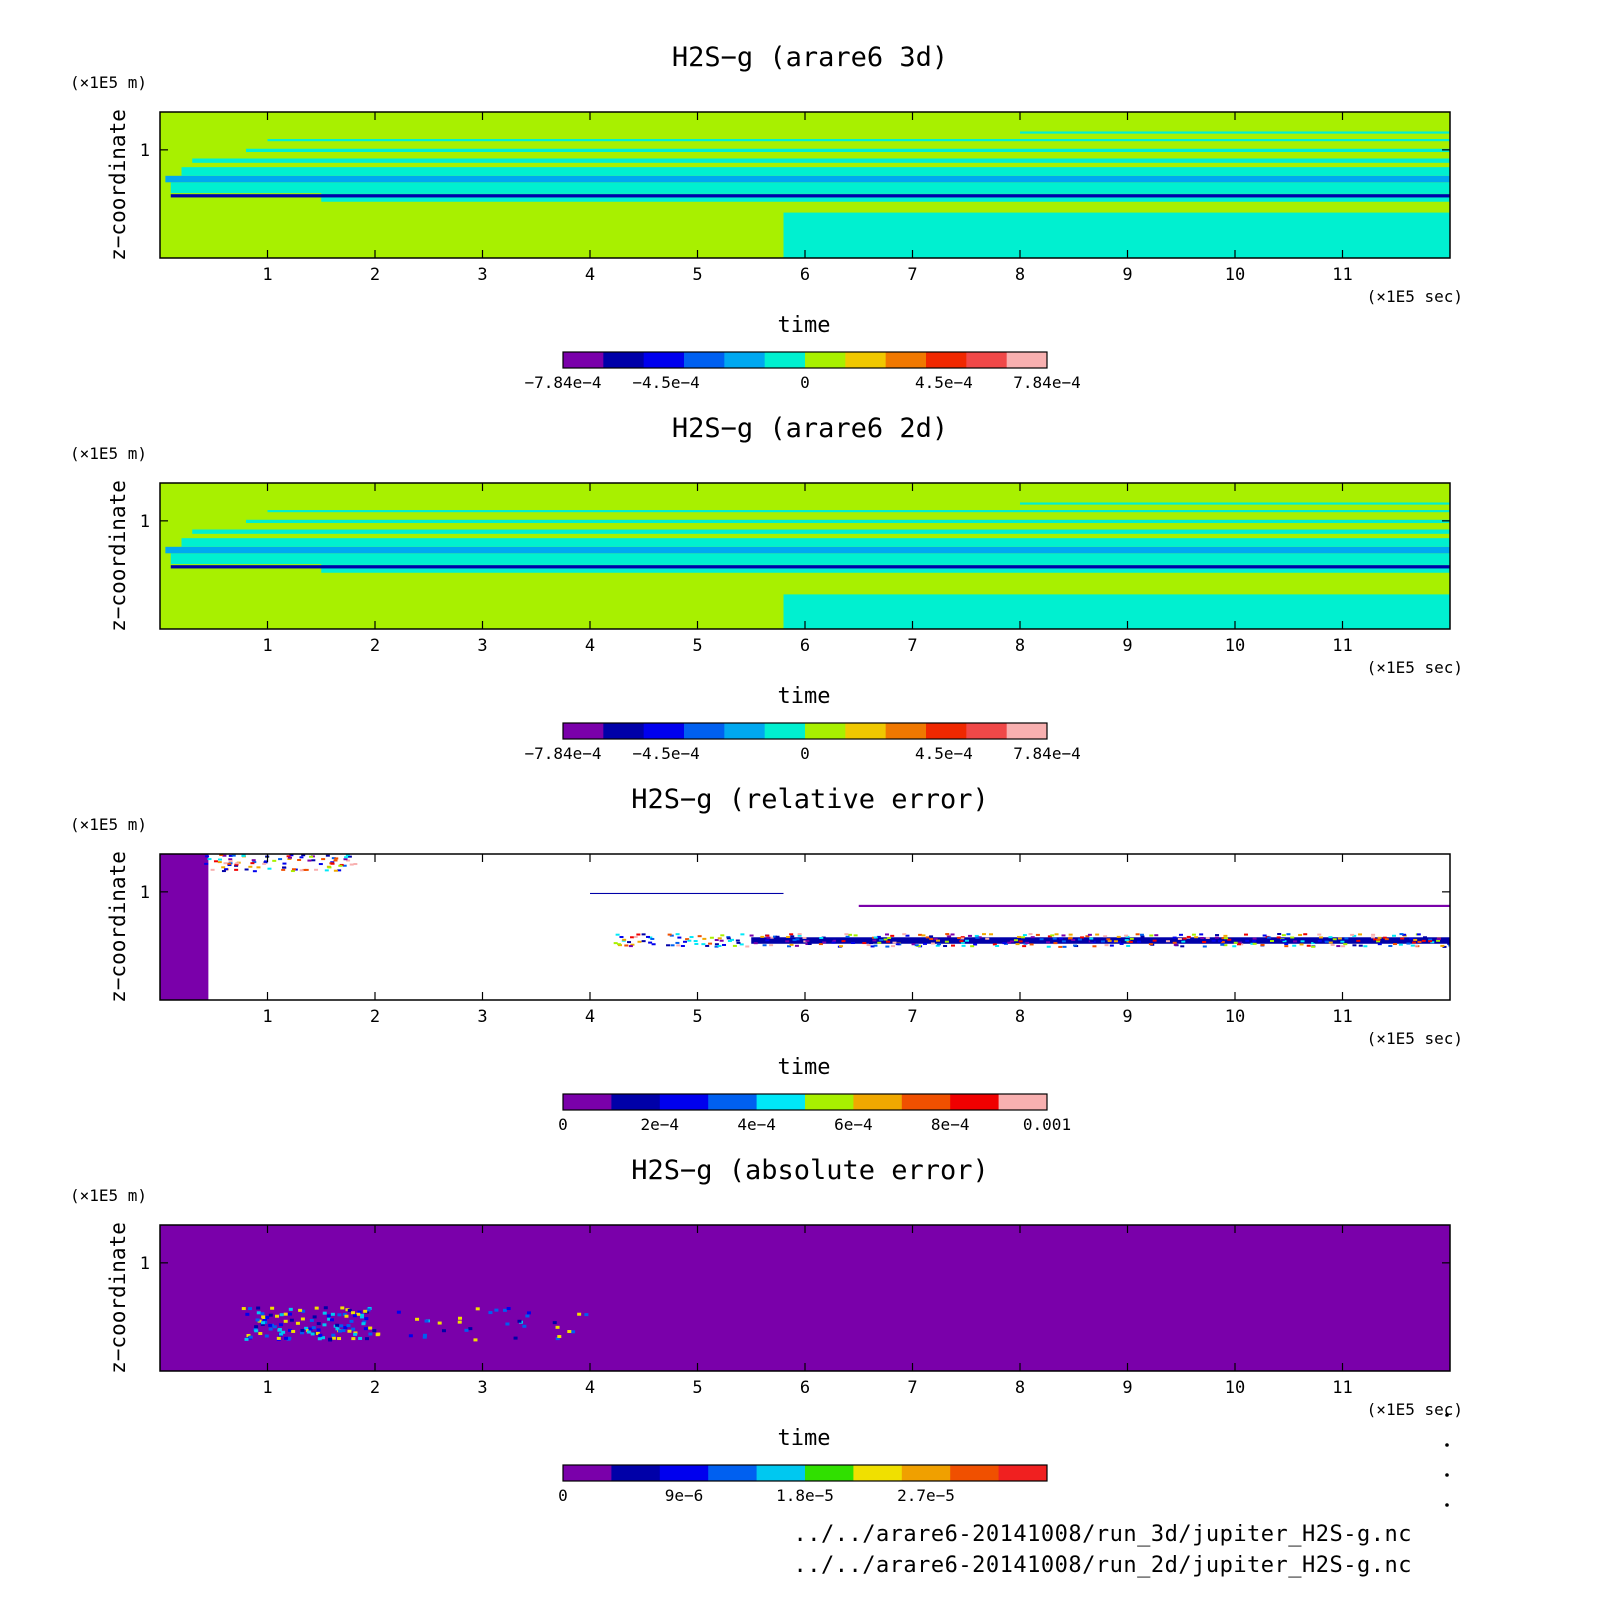 The image size is (1604, 1604). I want to click on x-tick-label: 4, so click(590, 275).